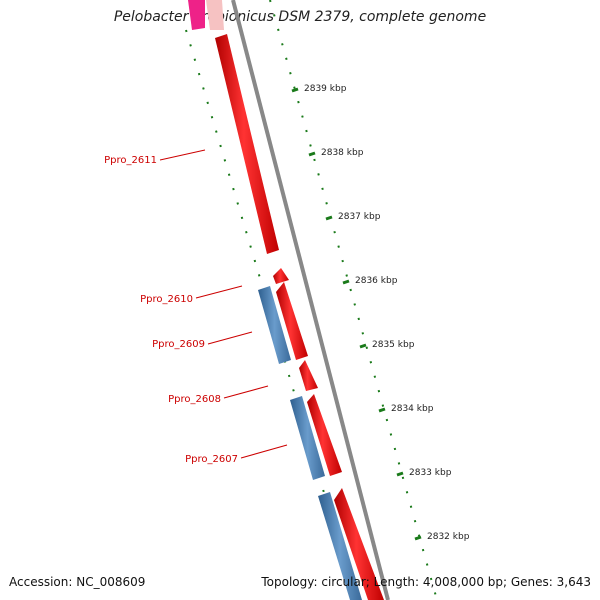  Describe the element at coordinates (211, 459) in the screenshot. I see `gene-label: Ppro_2607` at that location.